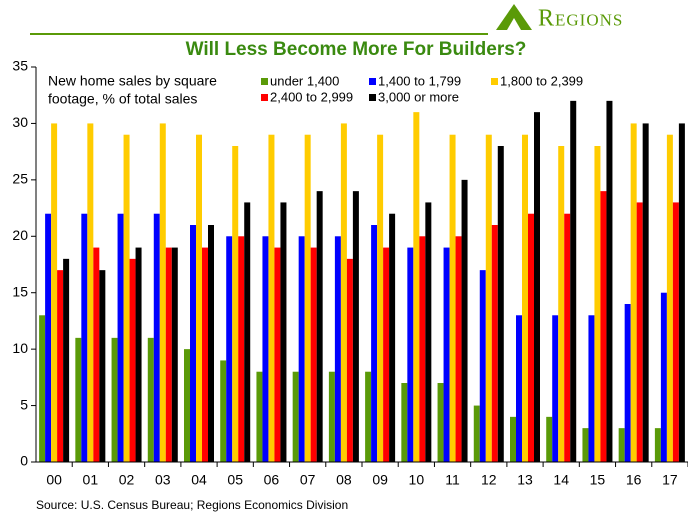 This screenshot has width=688, height=523. What do you see at coordinates (356, 49) in the screenshot?
I see `chart-title: Will Less Become More For Builders?` at bounding box center [356, 49].